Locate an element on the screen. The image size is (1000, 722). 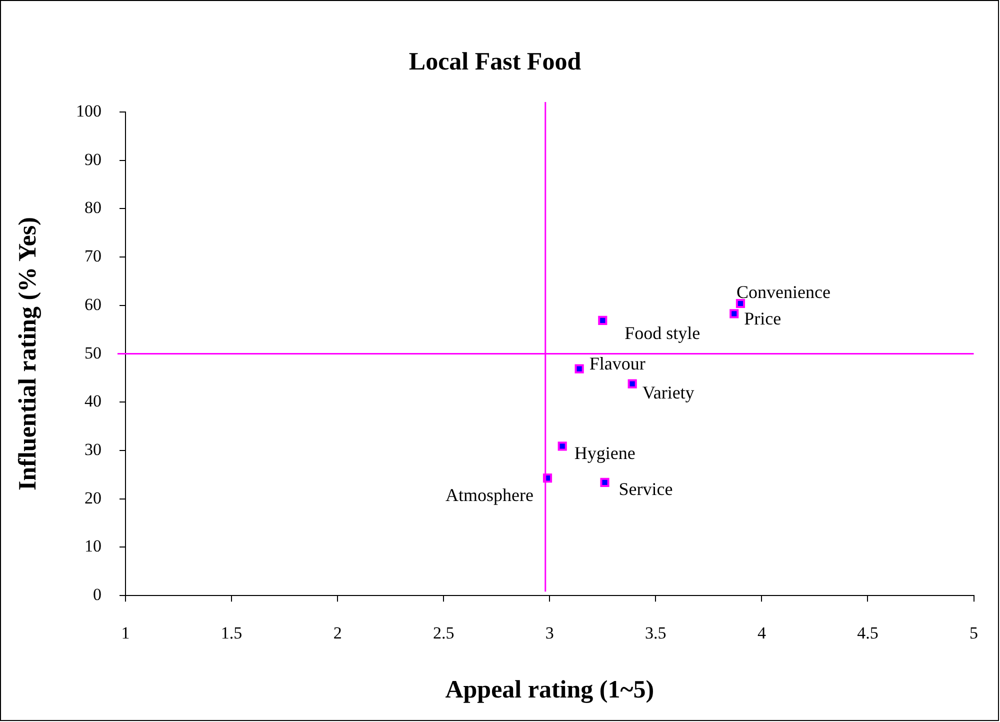
y-tick-label: 90 is located at coordinates (93, 159).